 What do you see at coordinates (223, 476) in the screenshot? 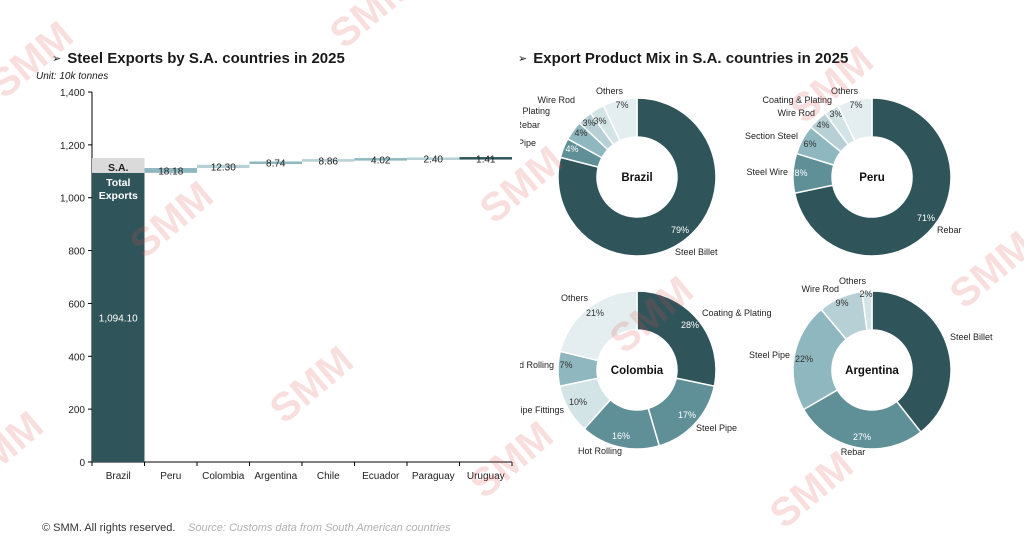
I see `x-tick-label: Colombia` at bounding box center [223, 476].